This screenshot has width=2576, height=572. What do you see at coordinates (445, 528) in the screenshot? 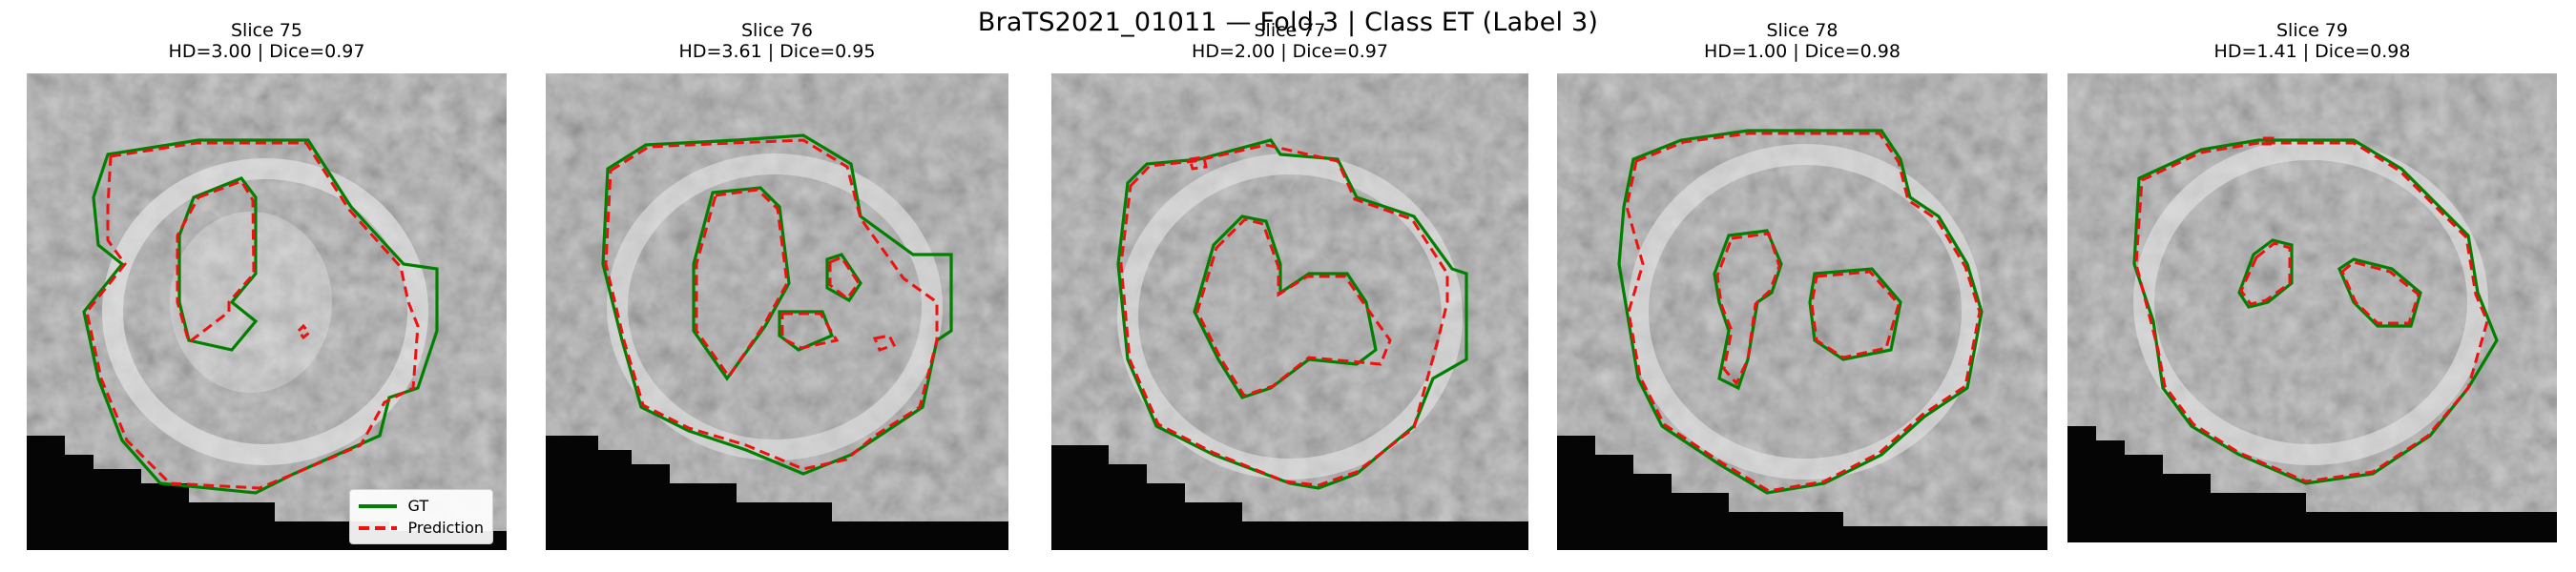
I see `legend-prediction-label: Prediction` at bounding box center [445, 528].